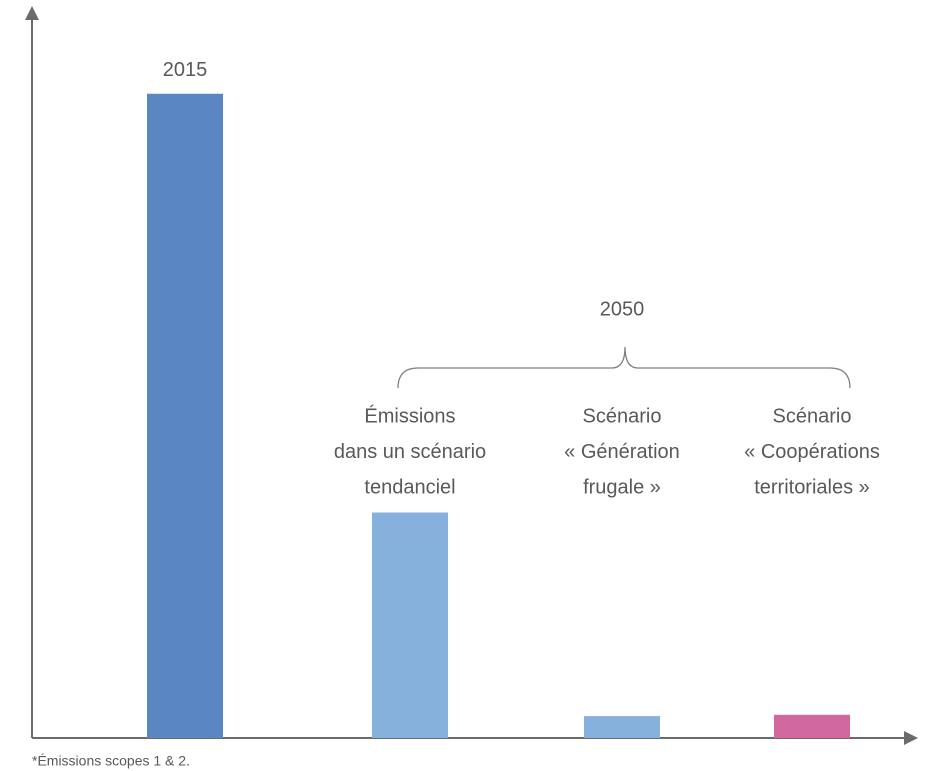  I want to click on category-label: tendanciel, so click(409, 487).